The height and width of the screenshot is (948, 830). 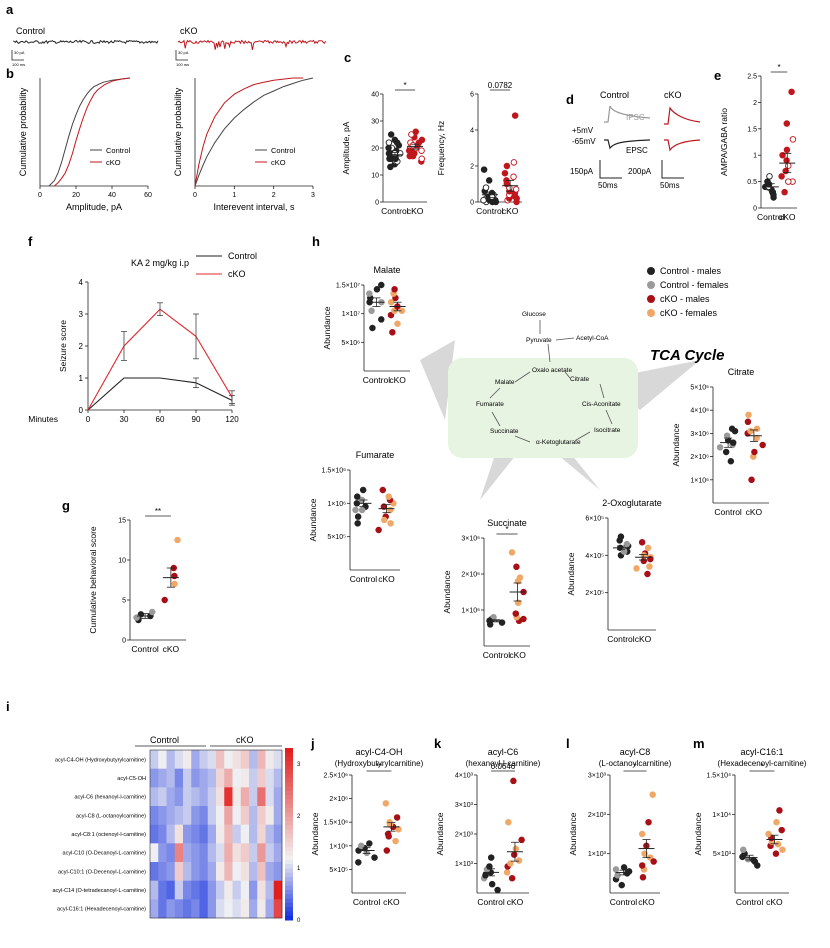 I want to click on d-scale-1: 150pA, so click(x=582, y=171).